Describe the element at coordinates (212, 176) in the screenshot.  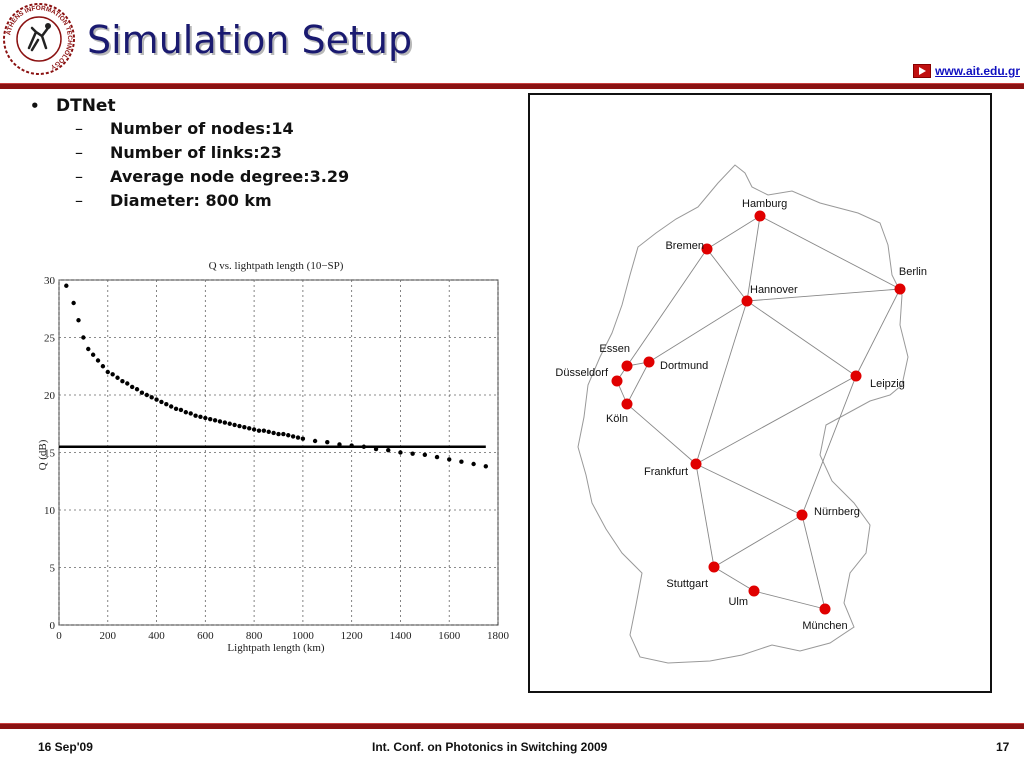
I see `sub-bullet: – Average node degree:3.29` at that location.